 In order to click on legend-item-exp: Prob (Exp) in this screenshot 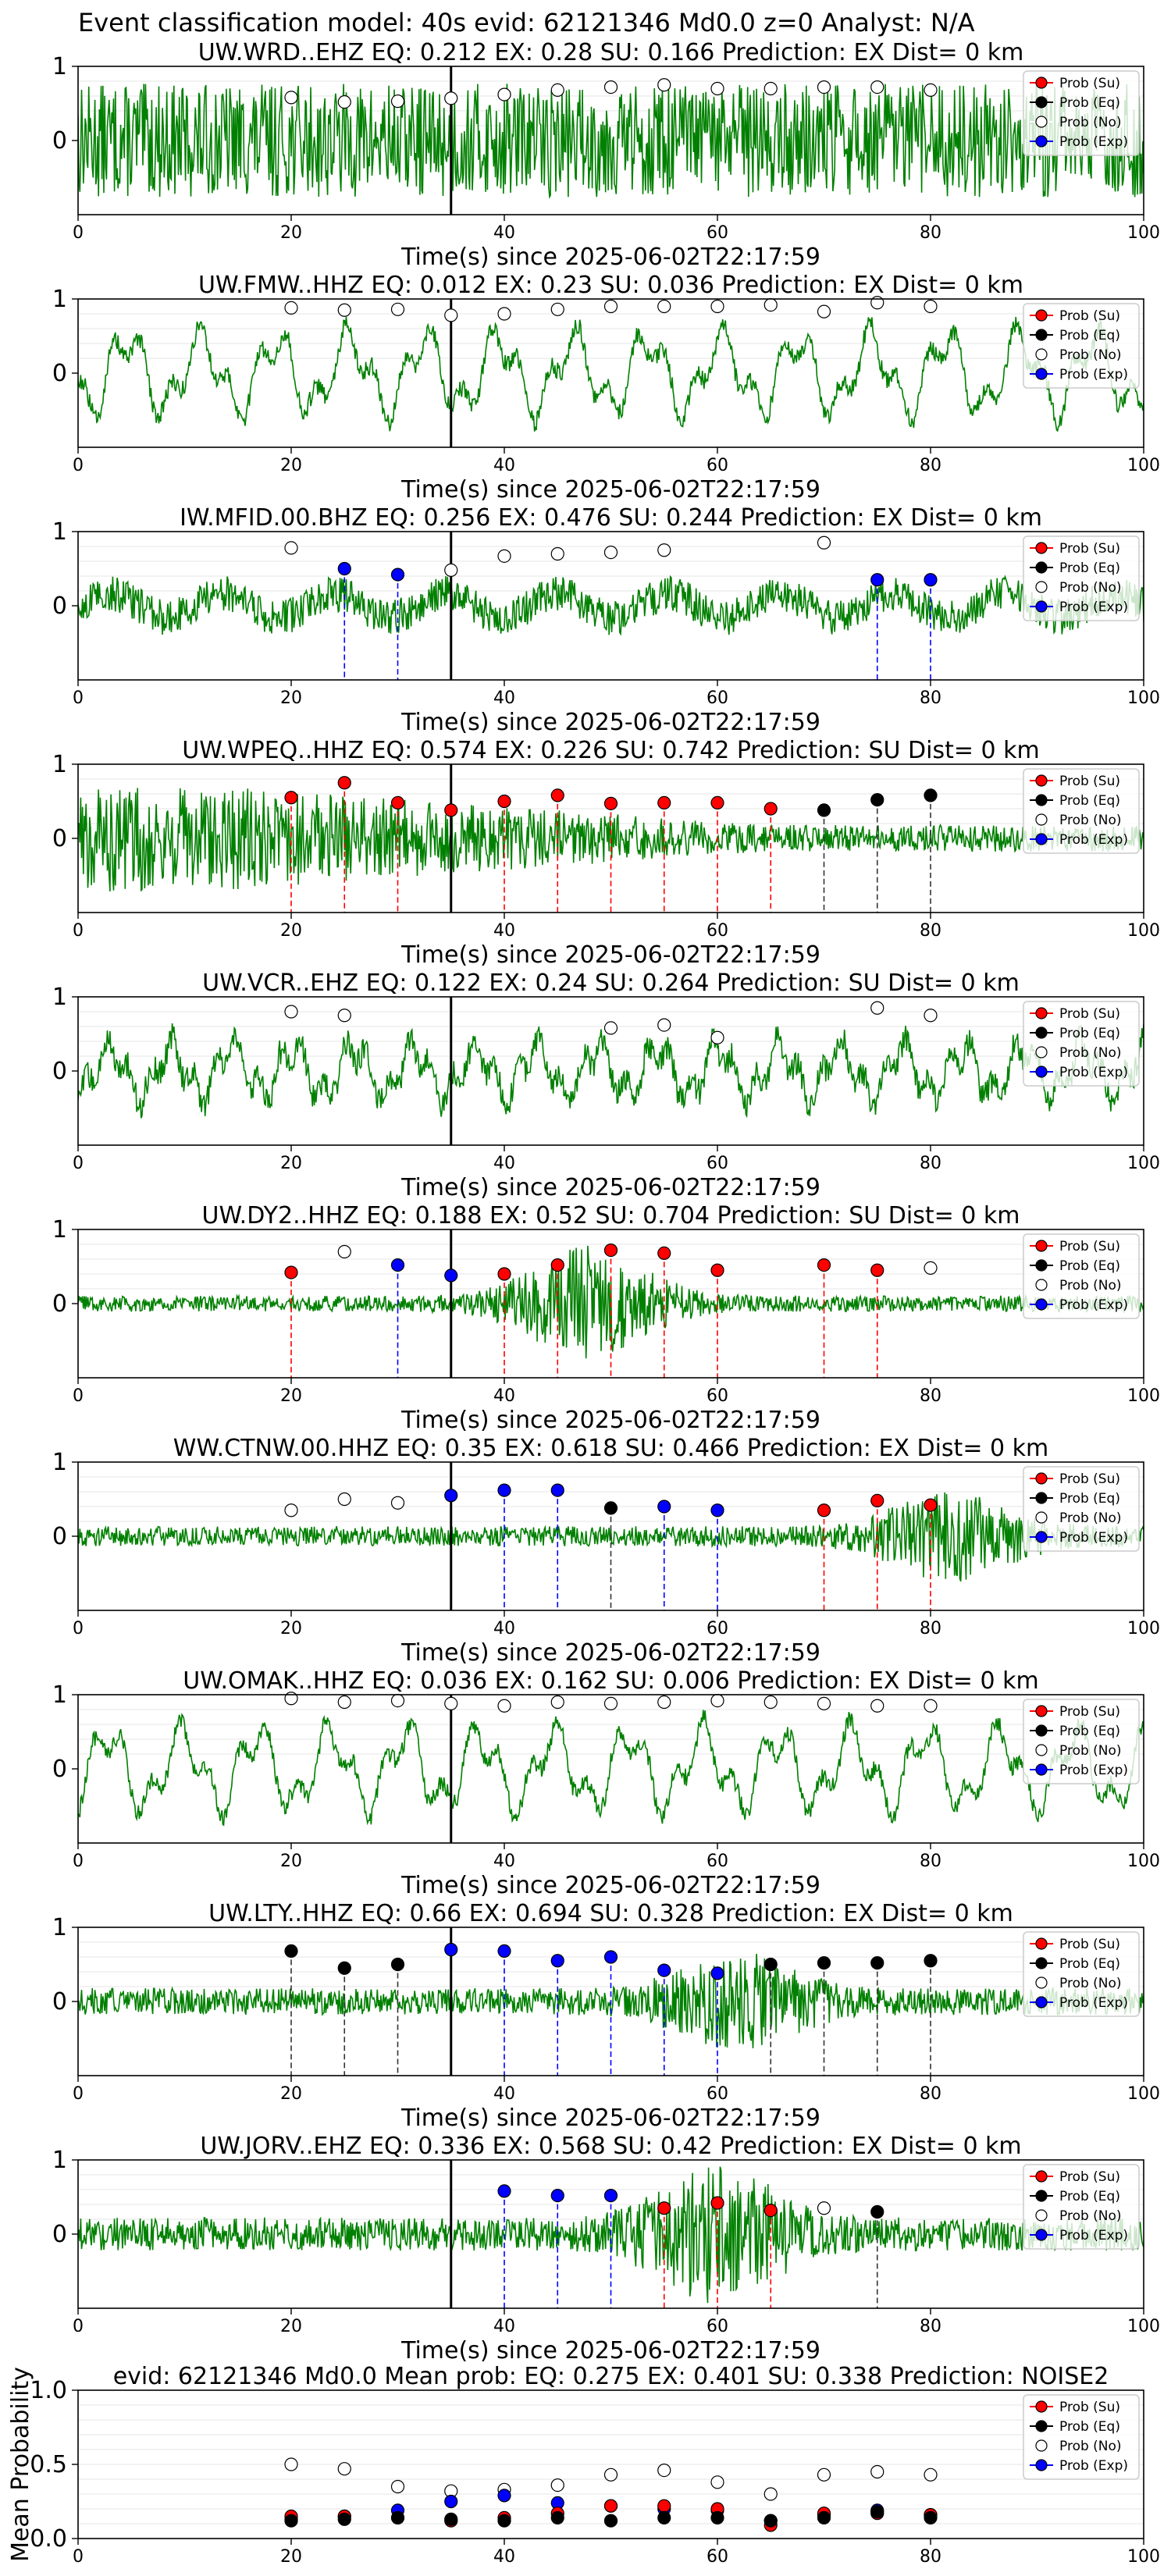, I will do `click(1079, 1770)`.